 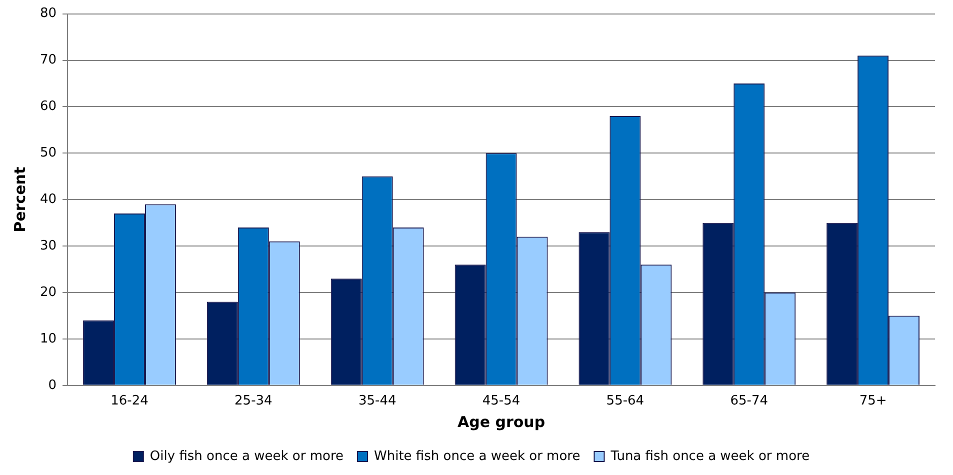 What do you see at coordinates (48, 14) in the screenshot?
I see `y-tick-label: 80` at bounding box center [48, 14].